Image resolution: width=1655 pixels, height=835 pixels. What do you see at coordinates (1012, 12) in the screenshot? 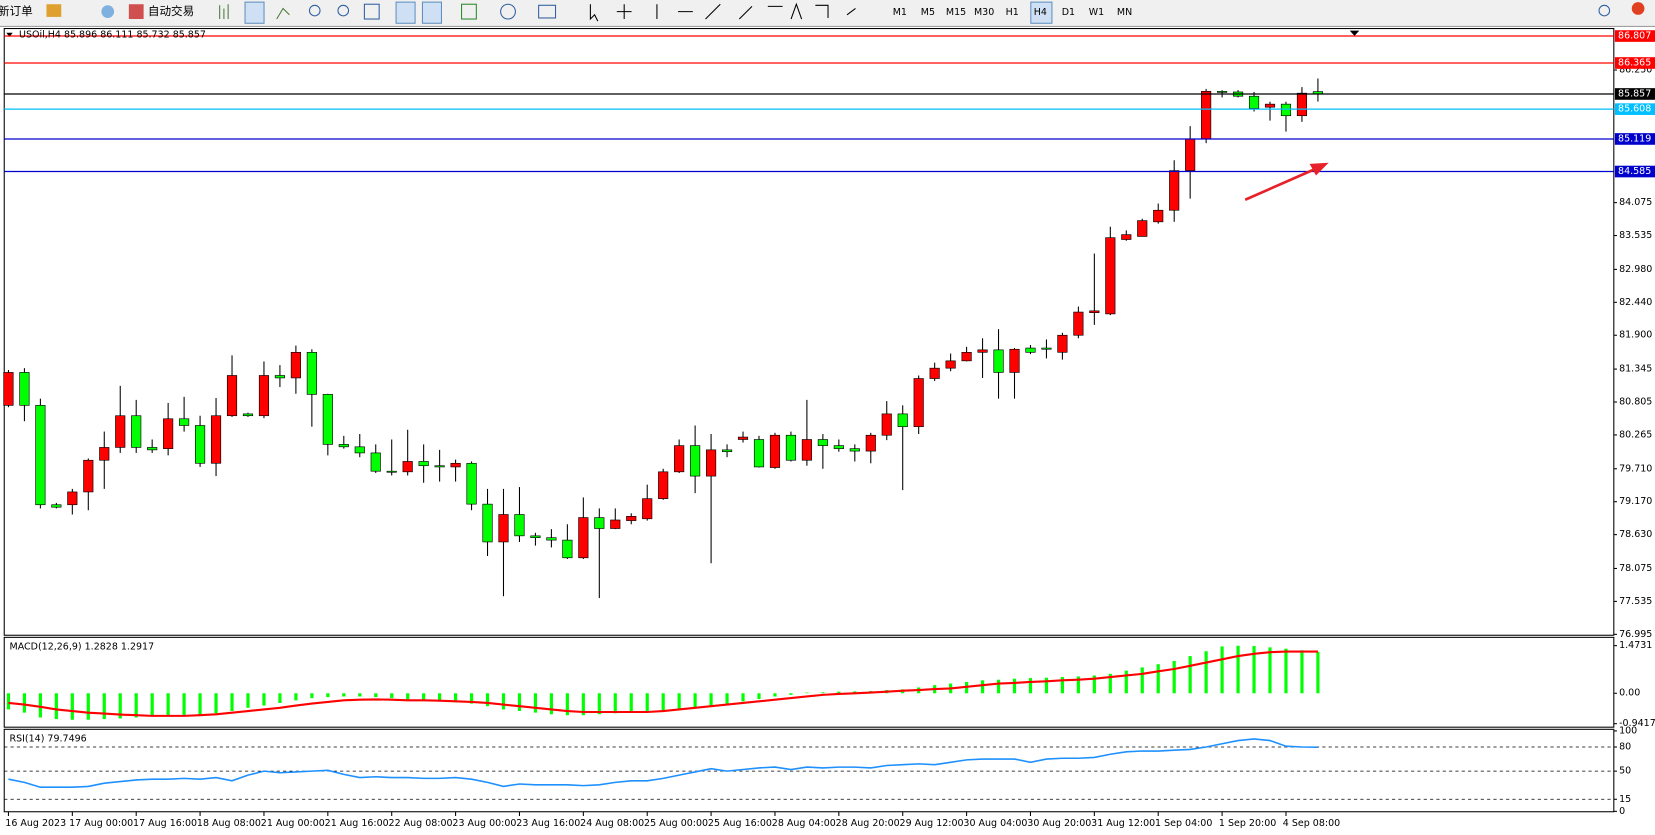
I see `timeframe-button: H1` at bounding box center [1012, 12].